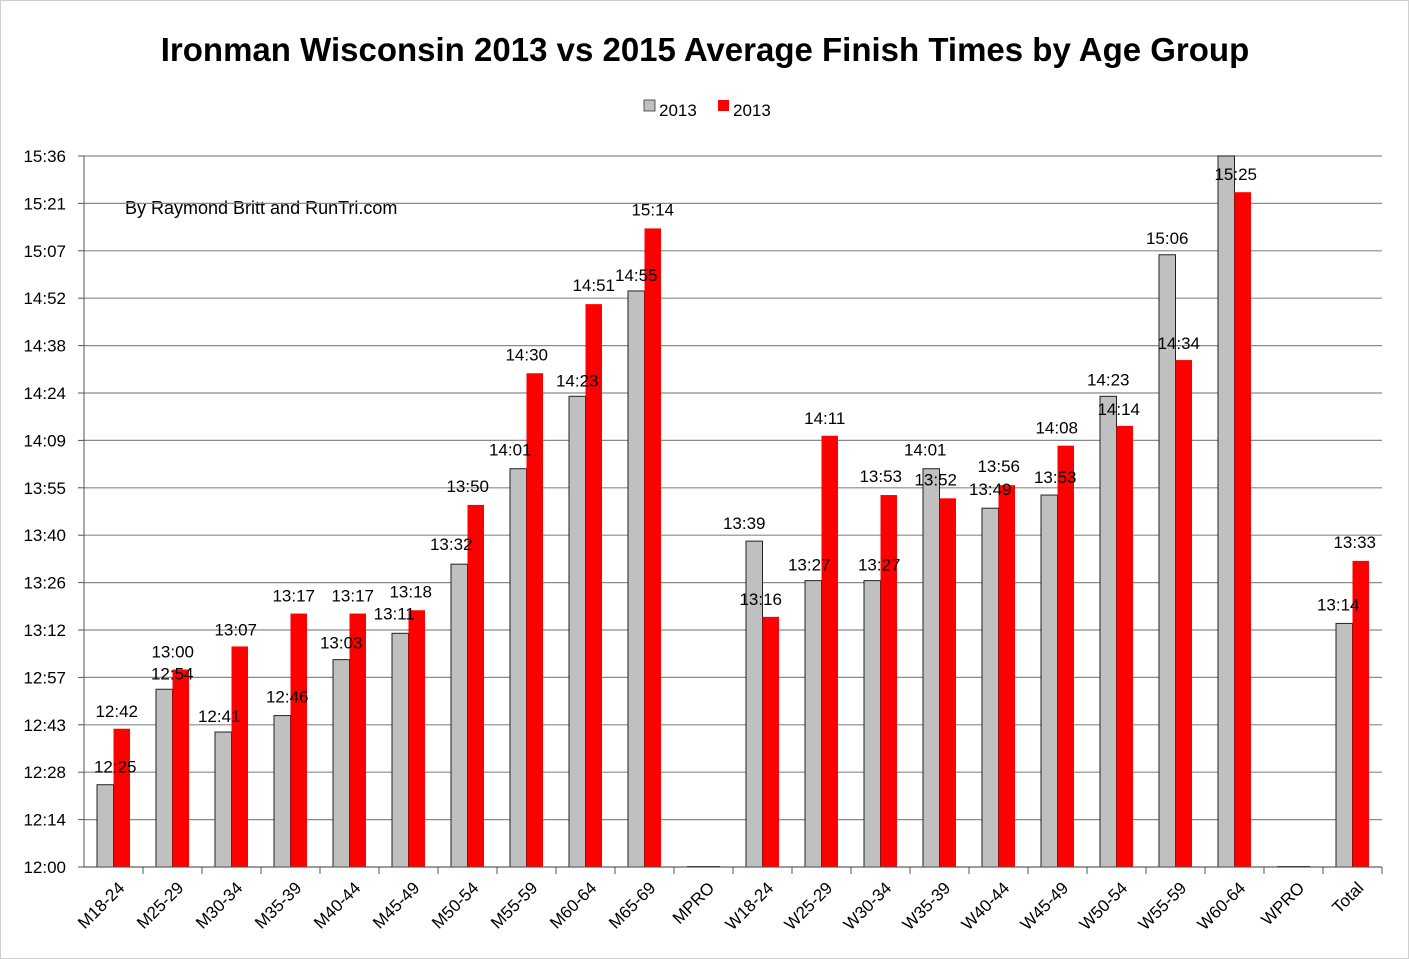 Image resolution: width=1409 pixels, height=959 pixels. Describe the element at coordinates (752, 110) in the screenshot. I see `legend-label-series-2: 2013` at that location.